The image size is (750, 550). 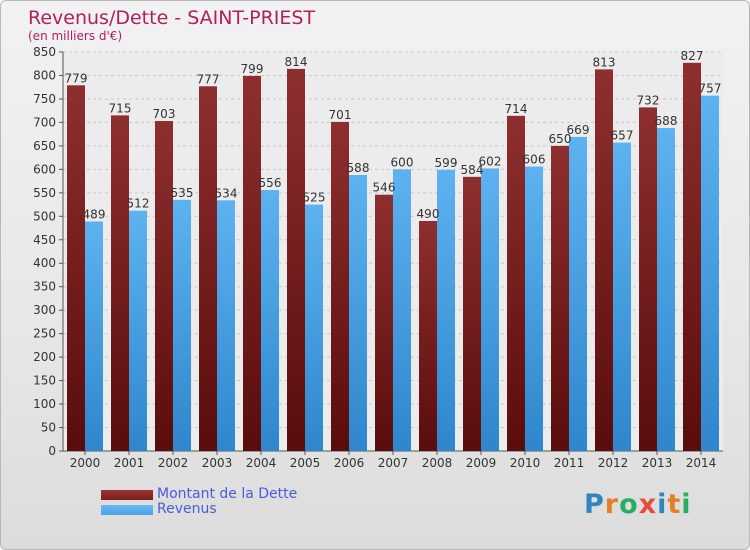 What do you see at coordinates (75, 36) in the screenshot?
I see `chart-subtitle: (en milliers d'€)` at bounding box center [75, 36].